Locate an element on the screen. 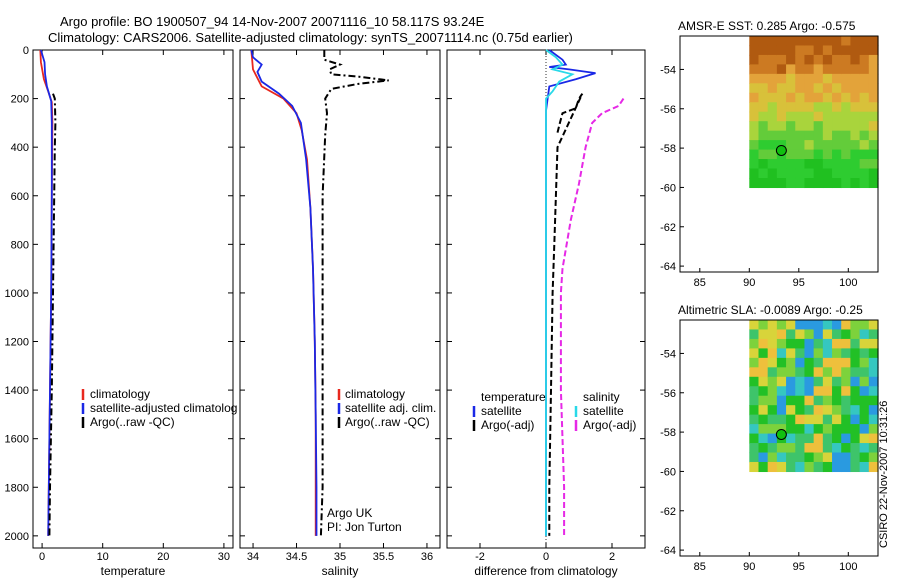  sst_map-ytick-label: -60 is located at coordinates (668, 188).